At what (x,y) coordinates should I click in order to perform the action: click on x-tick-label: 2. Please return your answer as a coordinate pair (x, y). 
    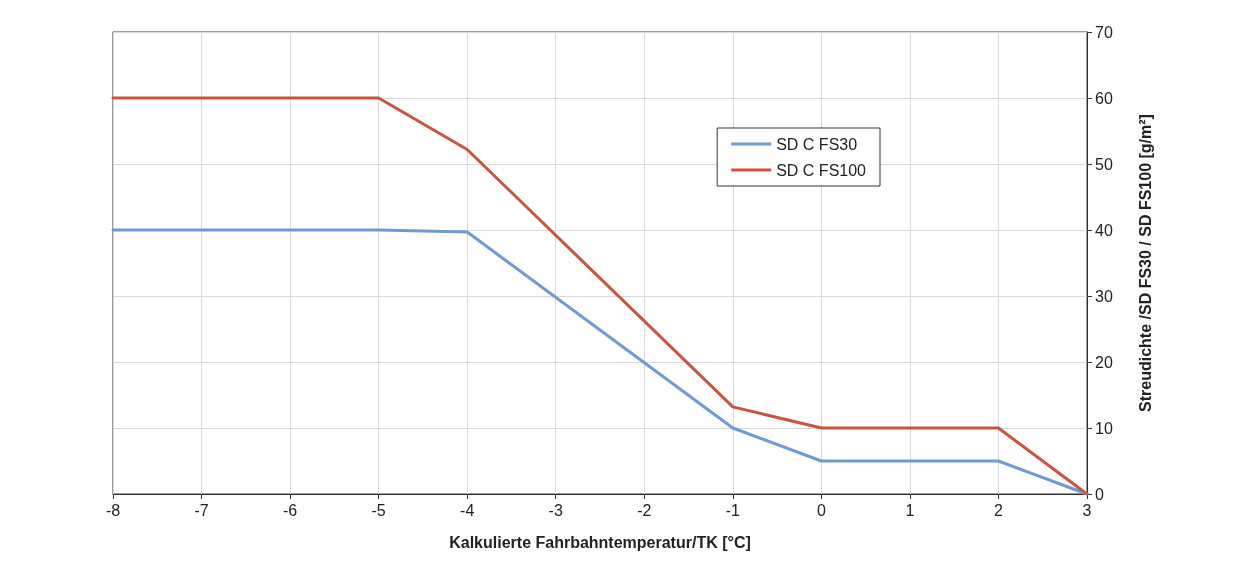
    Looking at the image, I should click on (998, 510).